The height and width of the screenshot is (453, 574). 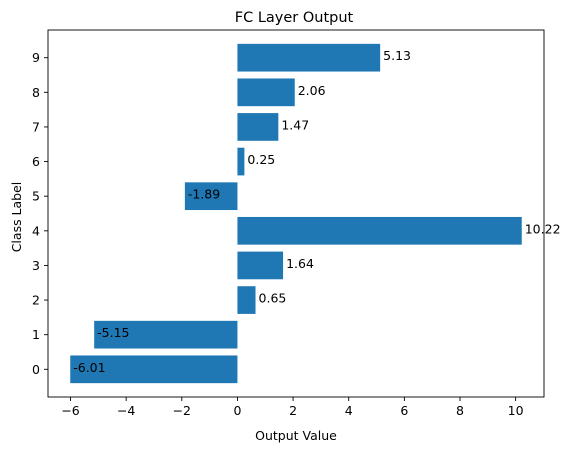 What do you see at coordinates (113, 332) in the screenshot?
I see `data-label-class-1: -5.15` at bounding box center [113, 332].